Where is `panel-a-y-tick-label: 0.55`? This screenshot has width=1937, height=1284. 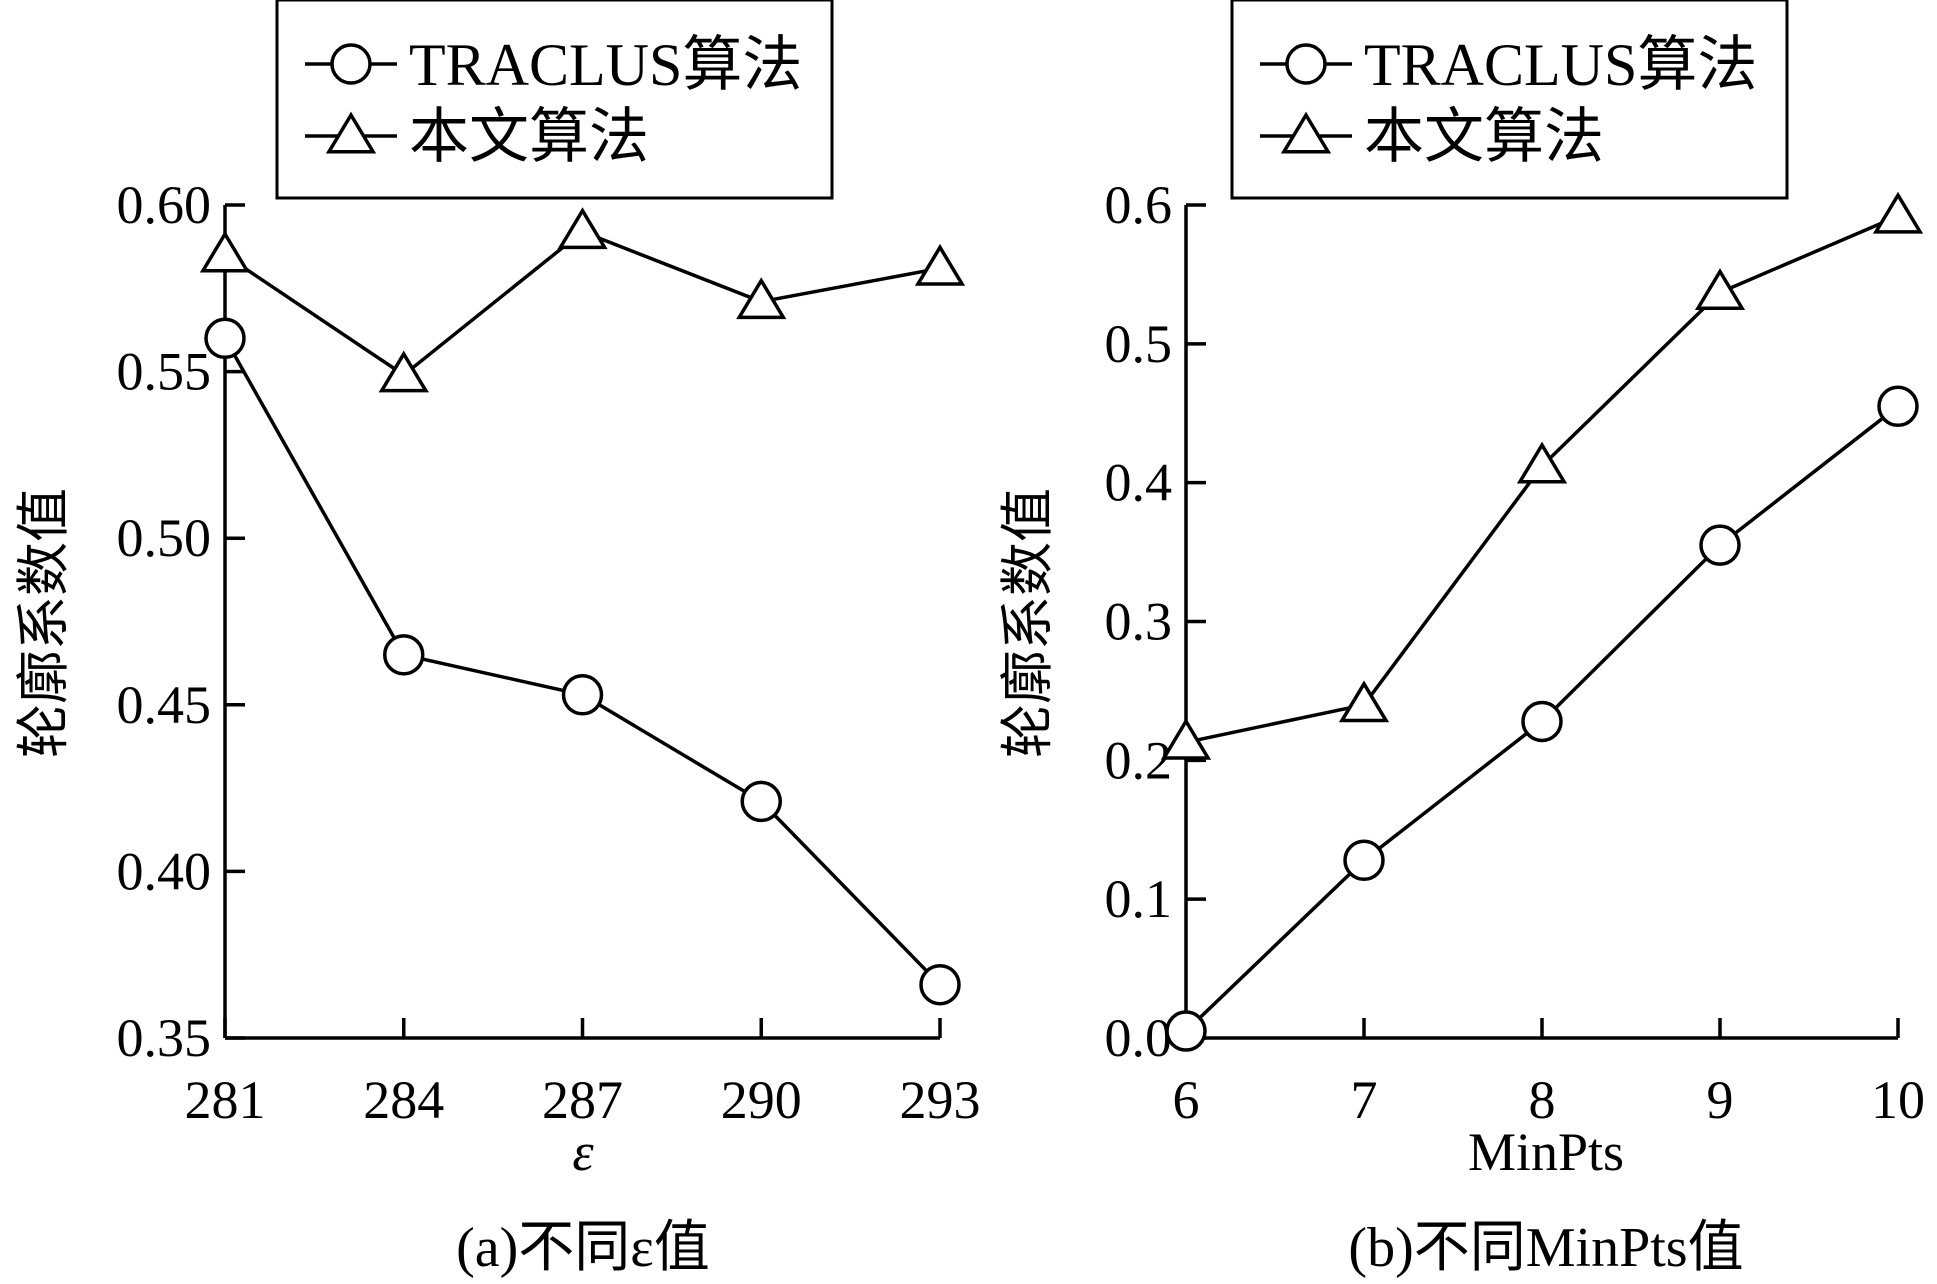
panel-a-y-tick-label: 0.55 is located at coordinates (164, 372).